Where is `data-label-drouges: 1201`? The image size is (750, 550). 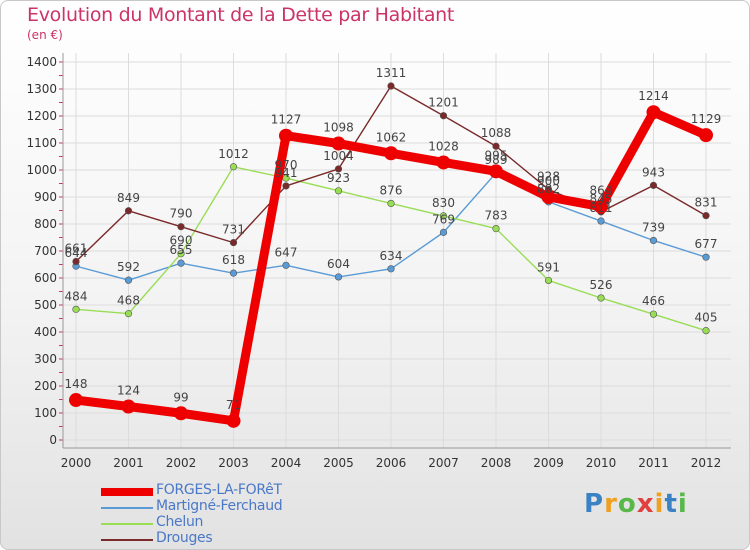
data-label-drouges: 1201 is located at coordinates (443, 103).